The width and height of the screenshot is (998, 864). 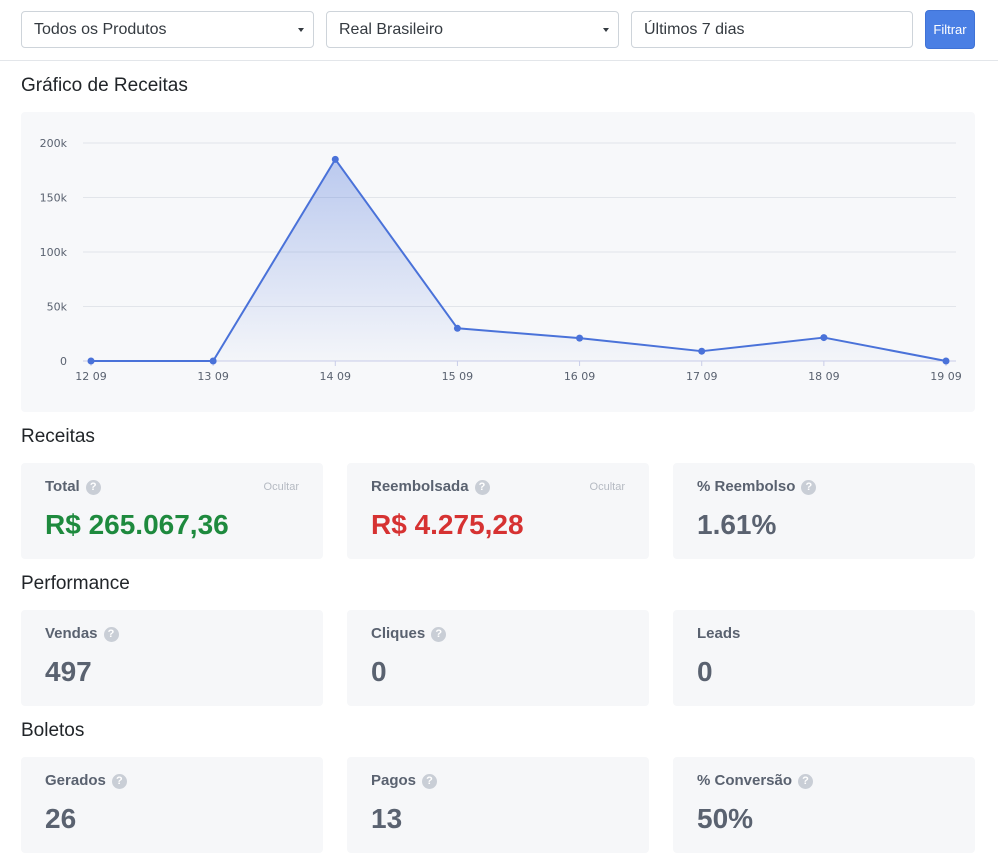 I want to click on generated-label-wrap: Gerados?, so click(x=86, y=780).